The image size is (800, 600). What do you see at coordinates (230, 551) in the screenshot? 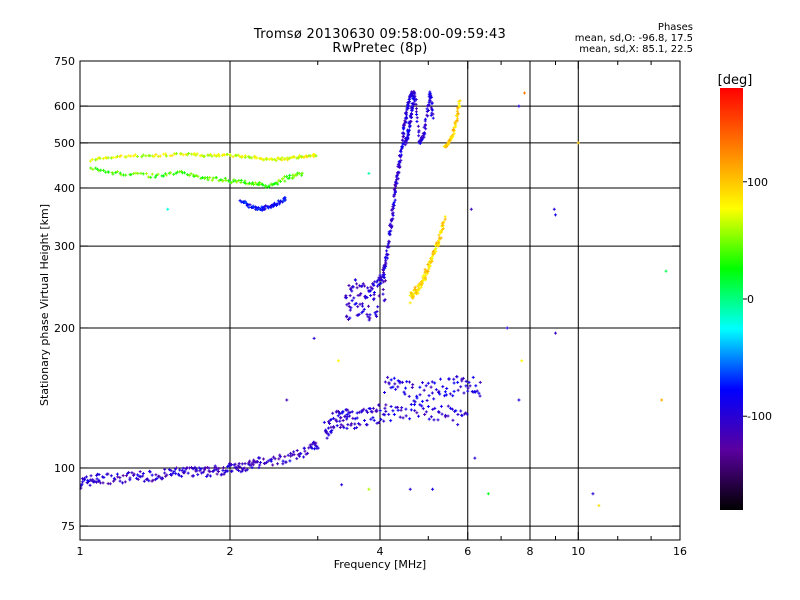
I see `x-tick-label: 2` at bounding box center [230, 551].